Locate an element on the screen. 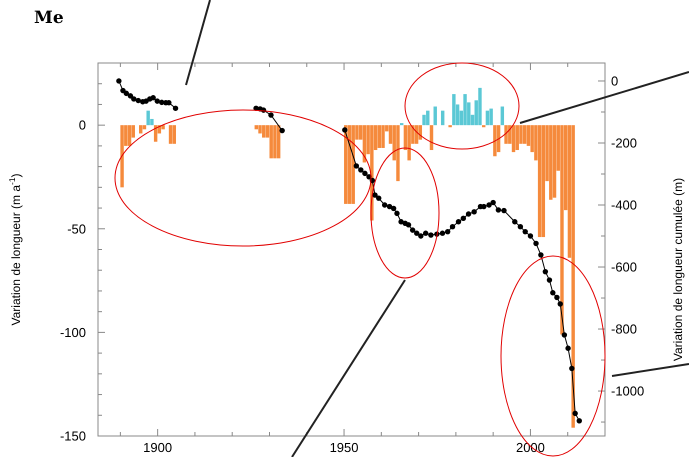 Image resolution: width=689 pixels, height=457 pixels. y2-axis-title: Variation de longueur cumulée (m) is located at coordinates (678, 270).